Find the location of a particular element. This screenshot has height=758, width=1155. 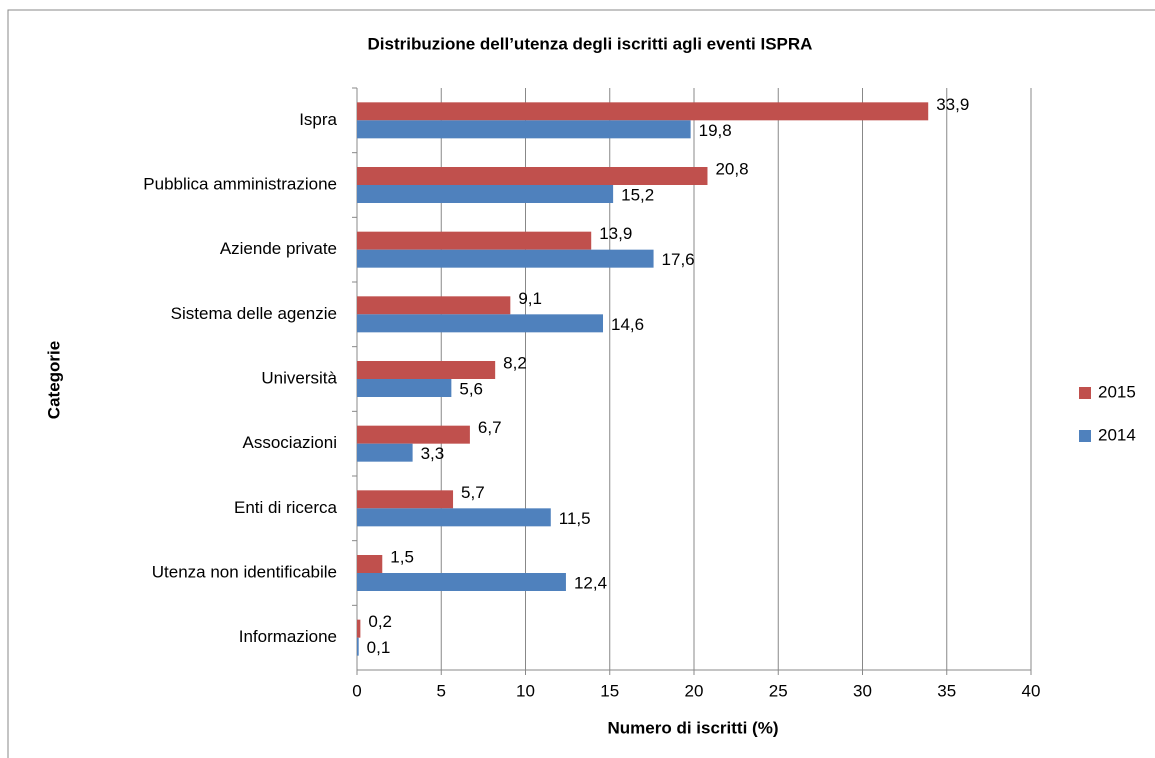

y-tick-label: Utenza non identificabile is located at coordinates (244, 571).